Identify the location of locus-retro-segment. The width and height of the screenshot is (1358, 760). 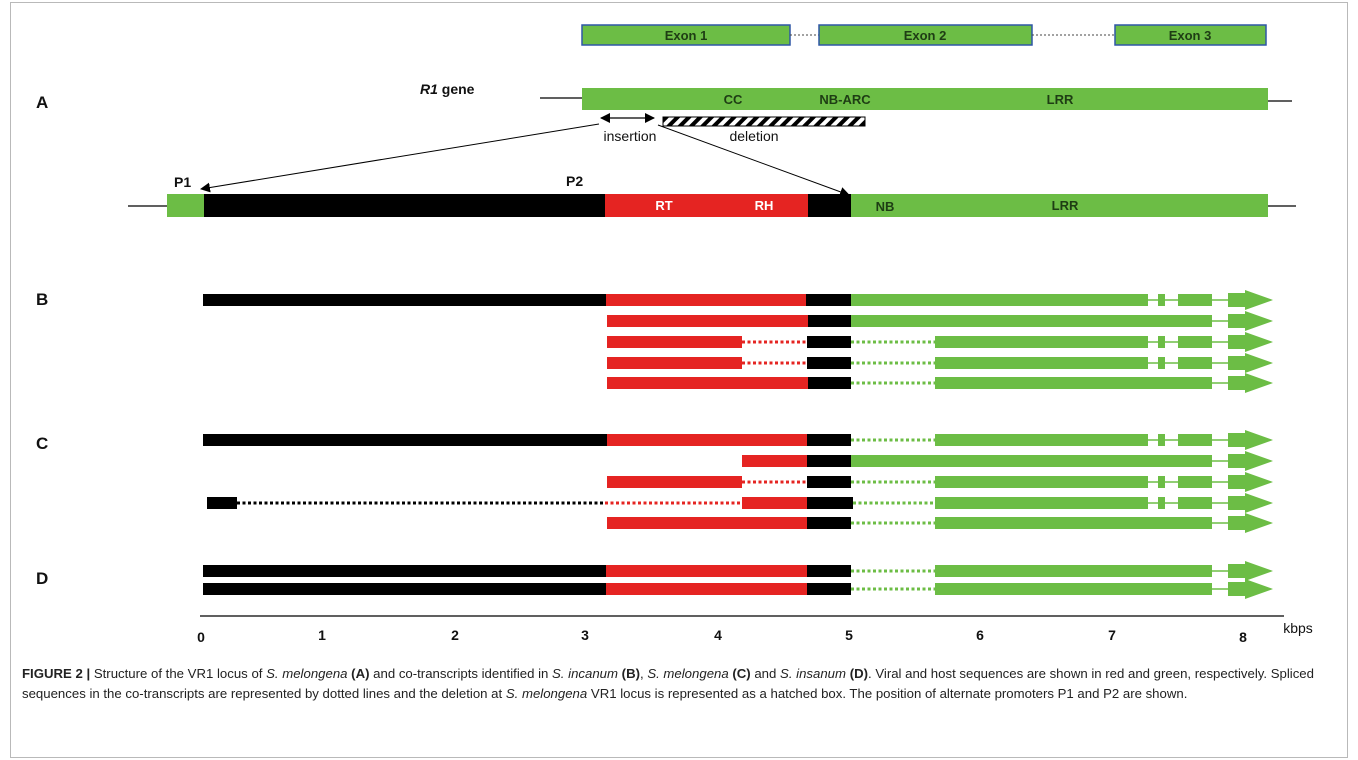
(404, 205).